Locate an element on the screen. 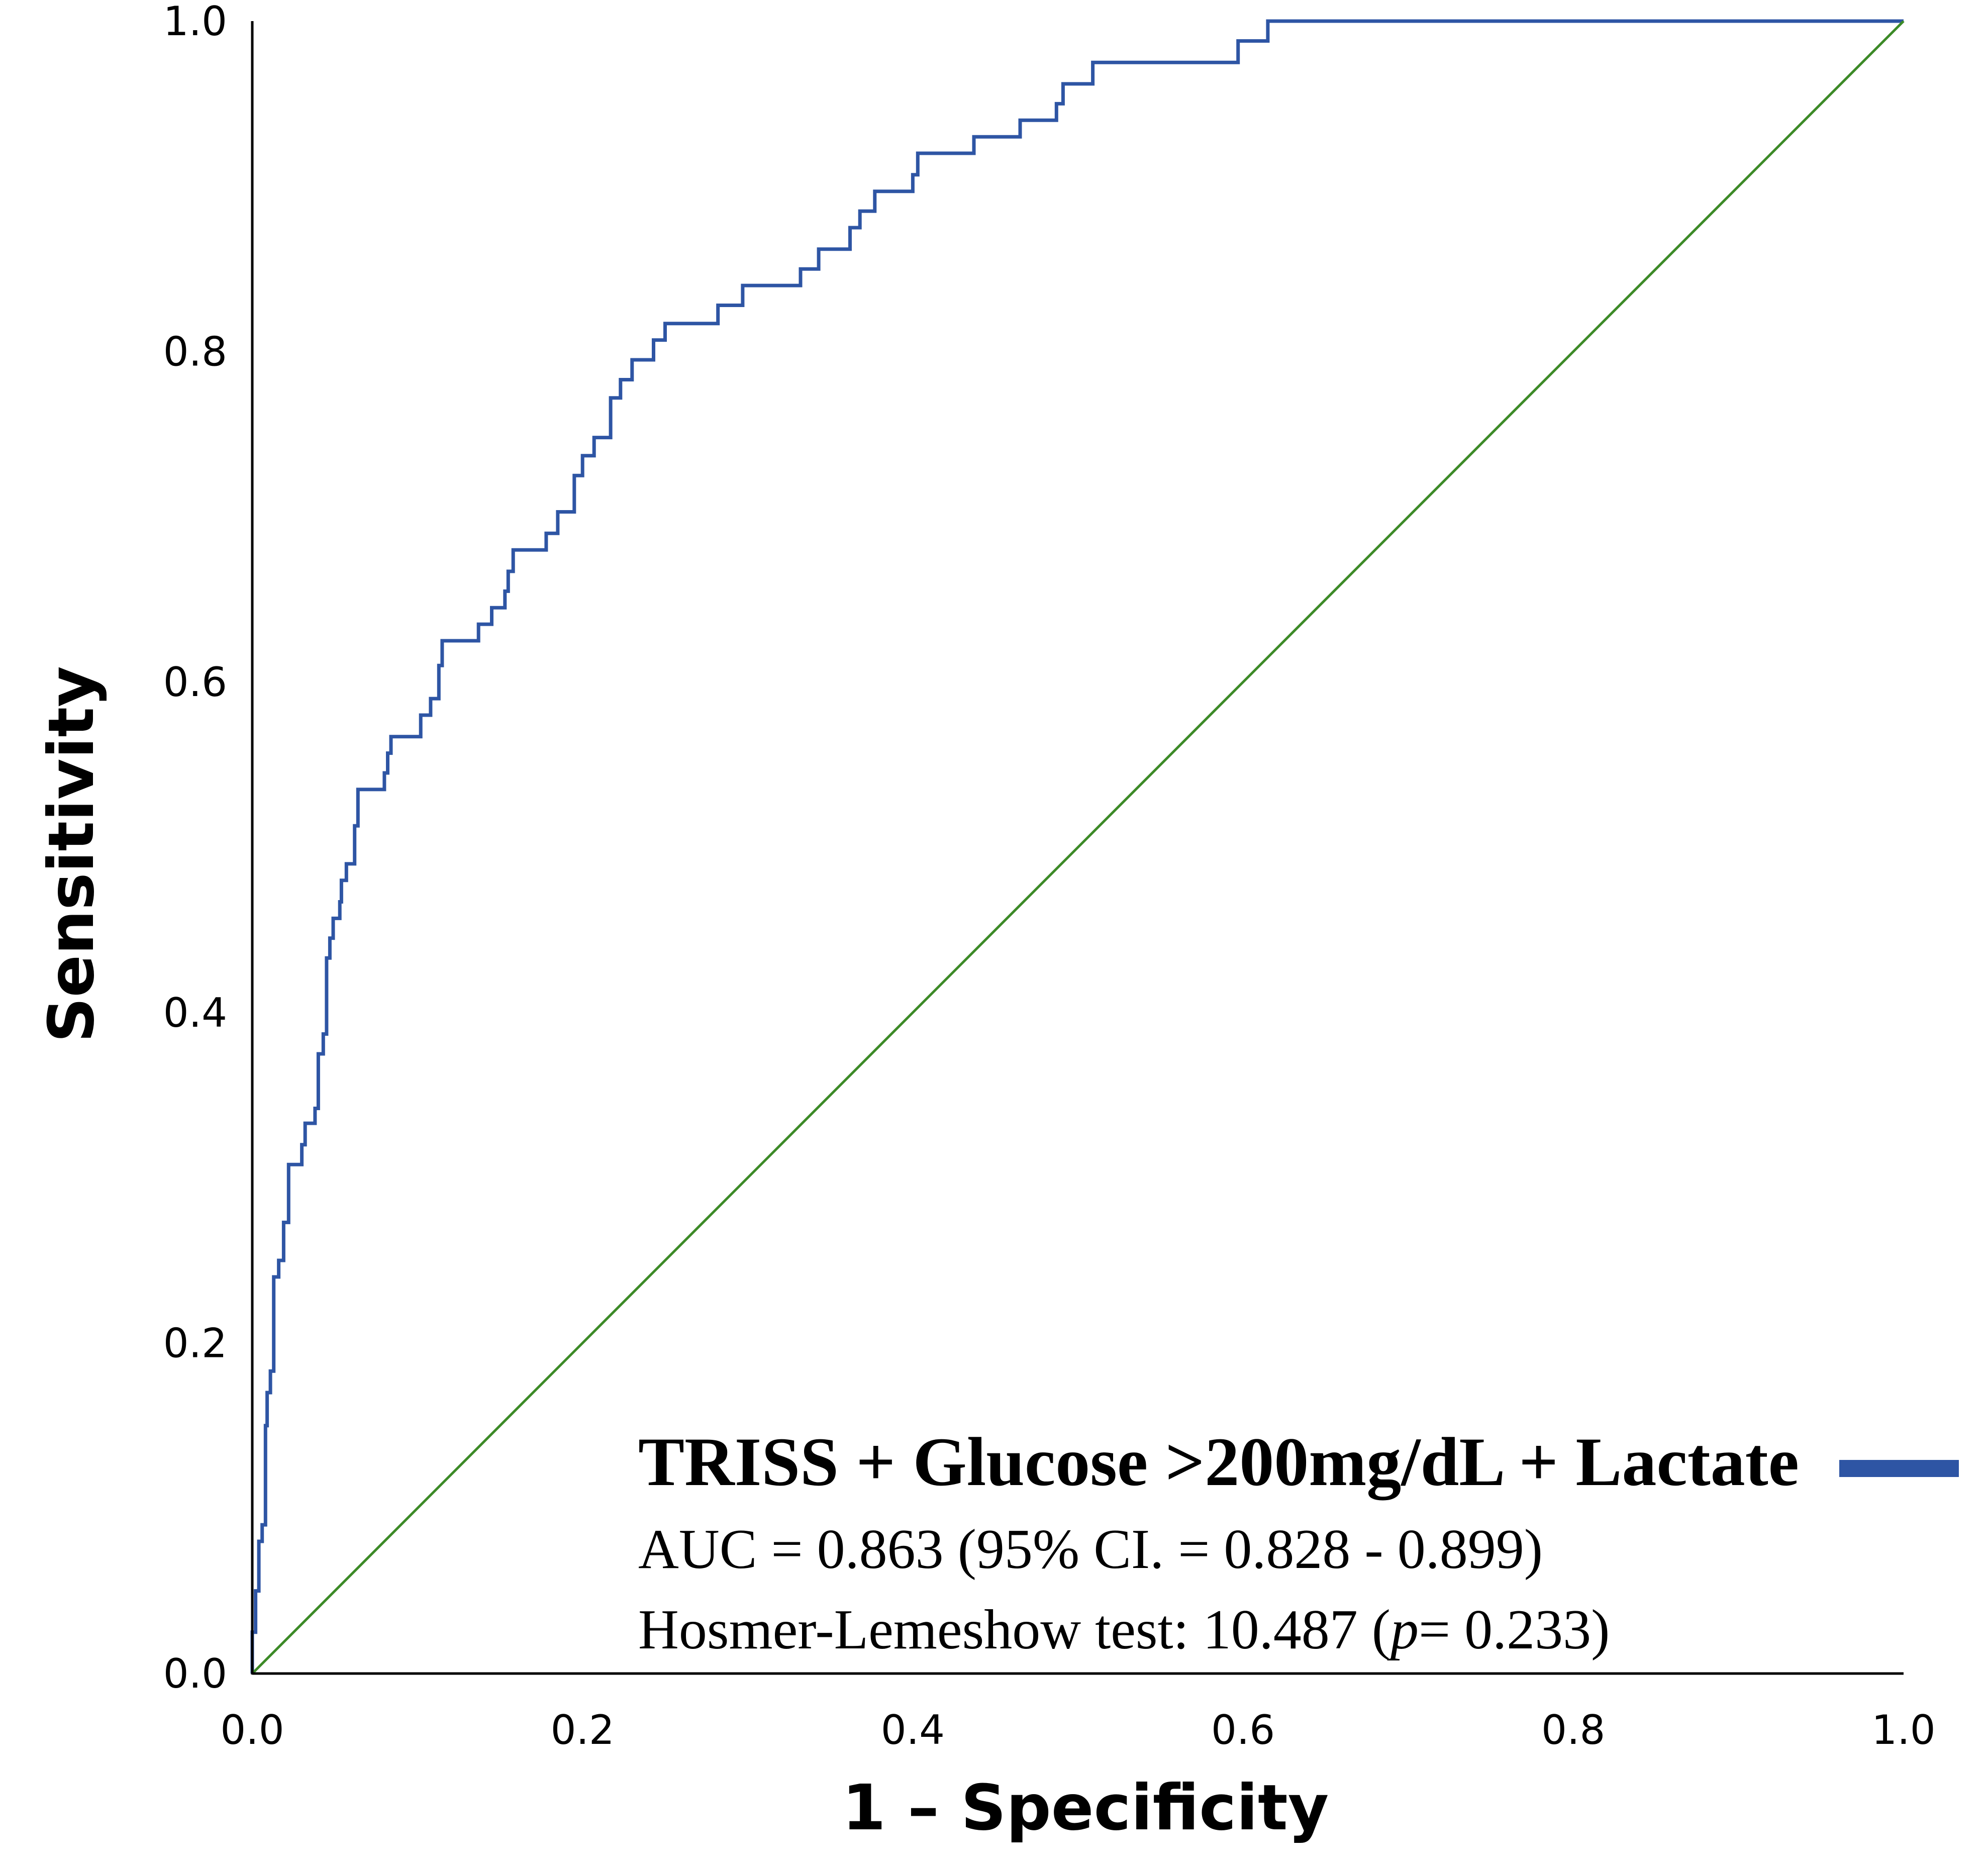 The height and width of the screenshot is (1866, 1988). y-axis-title: Sensitivity is located at coordinates (71, 854).